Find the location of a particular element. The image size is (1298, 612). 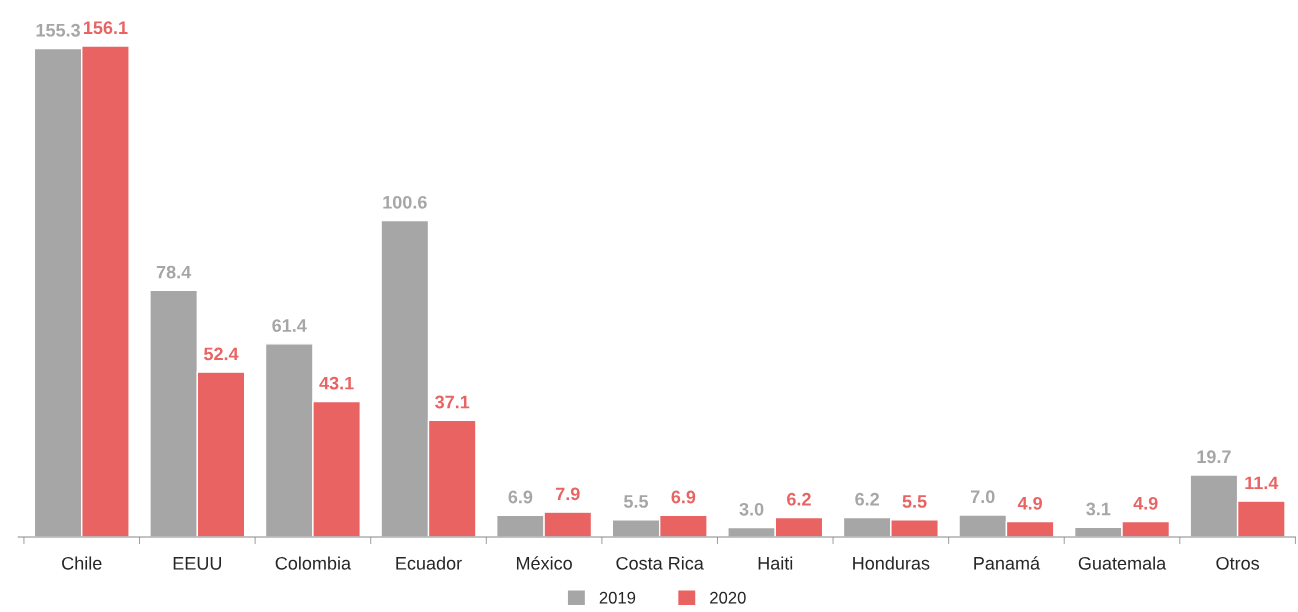

data-label: 100.6 is located at coordinates (405, 202).